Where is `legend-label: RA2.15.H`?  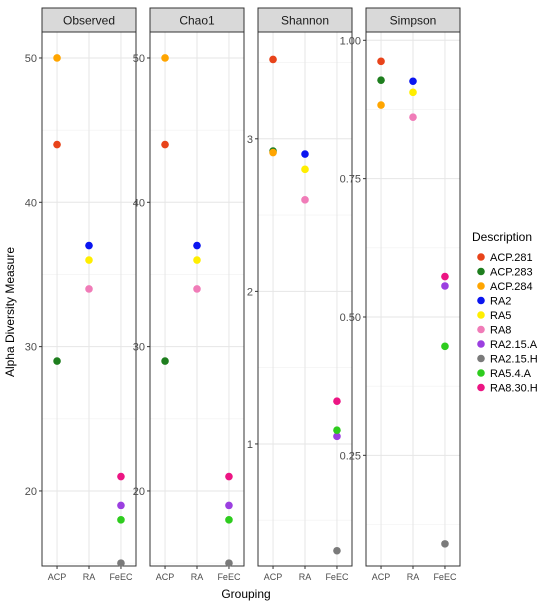
legend-label: RA2.15.H is located at coordinates (514, 360).